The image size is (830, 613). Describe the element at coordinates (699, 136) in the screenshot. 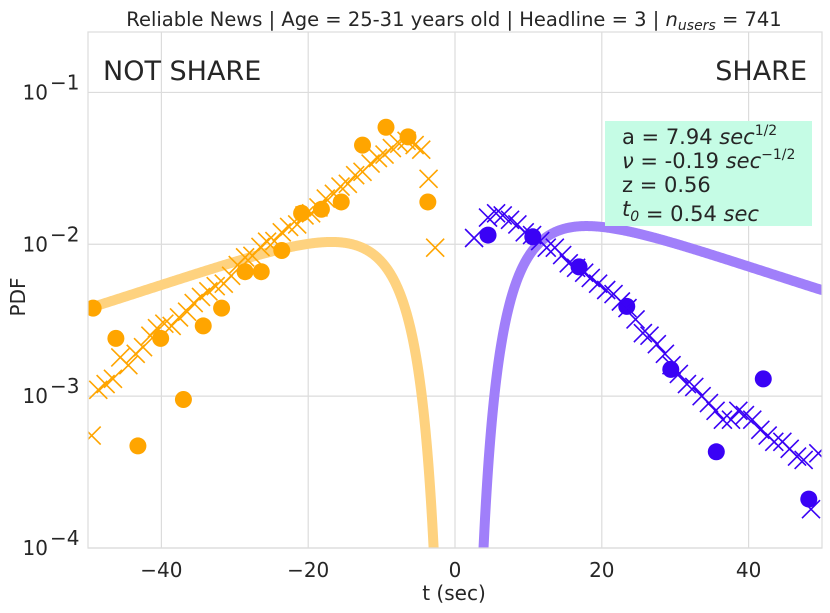

I see `param-1: a = 7.94 sec1/2` at that location.